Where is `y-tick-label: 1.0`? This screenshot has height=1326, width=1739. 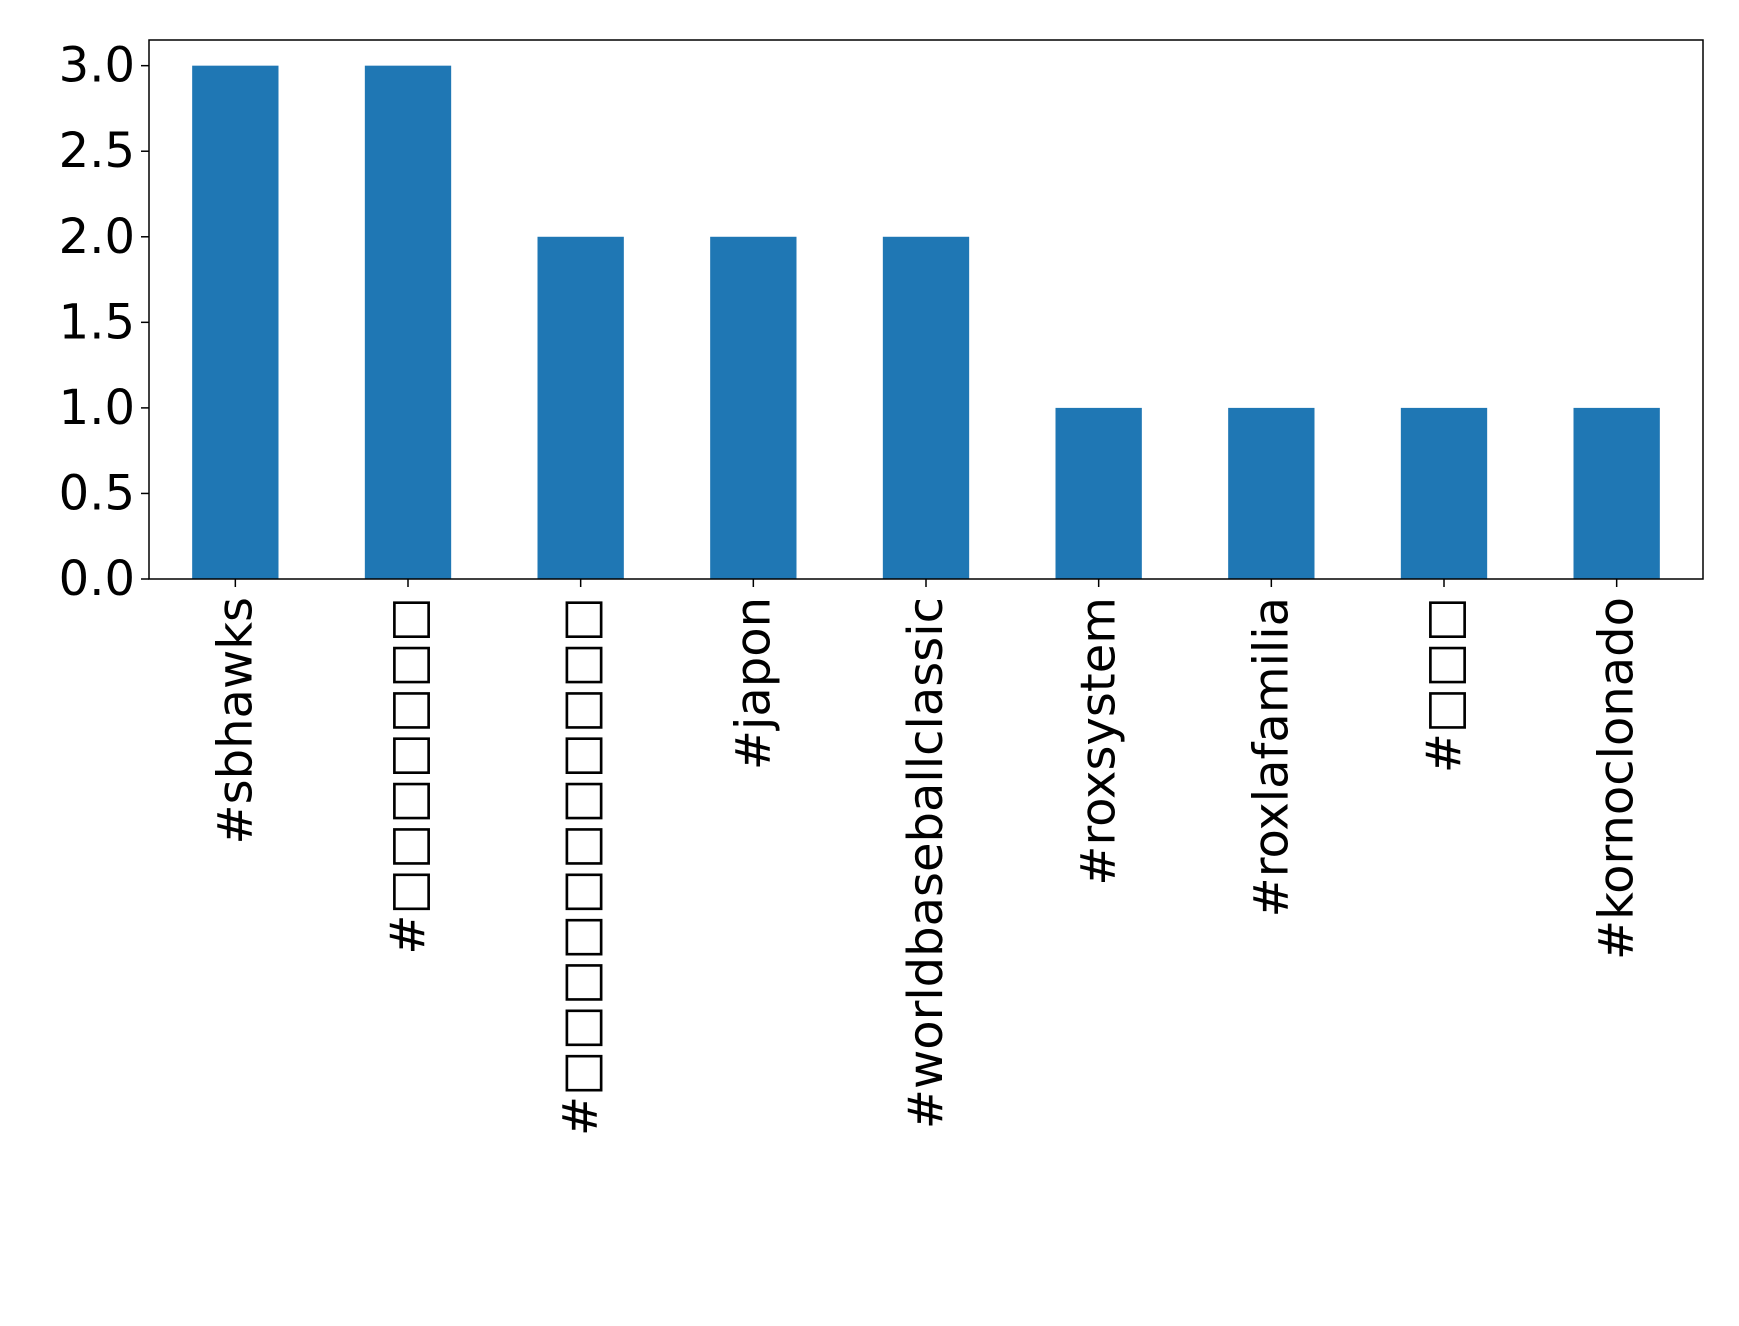 y-tick-label: 1.0 is located at coordinates (97, 408).